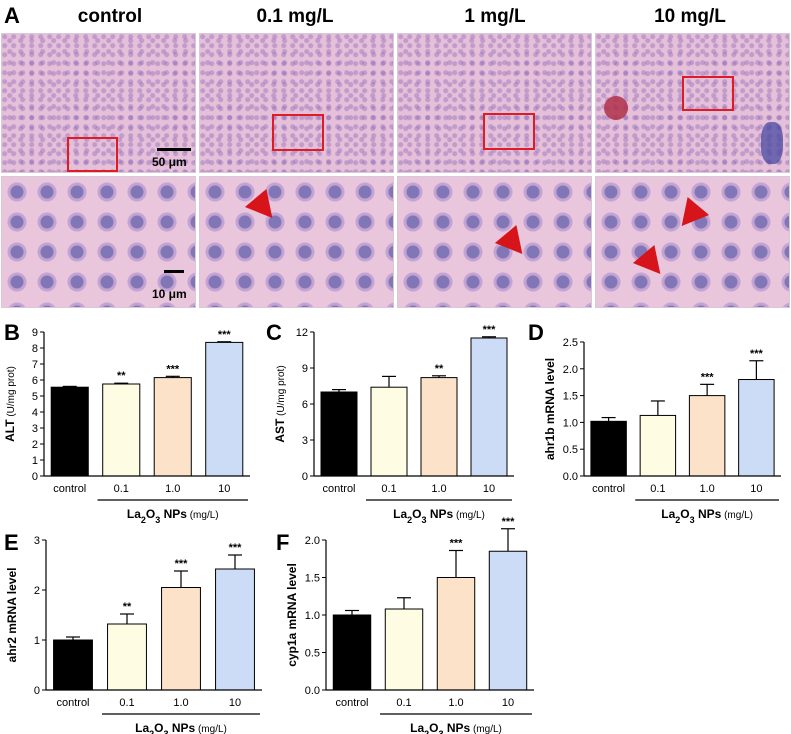 Image resolution: width=791 pixels, height=734 pixels. What do you see at coordinates (35, 349) in the screenshot?
I see `y-tick-label: 8` at bounding box center [35, 349].